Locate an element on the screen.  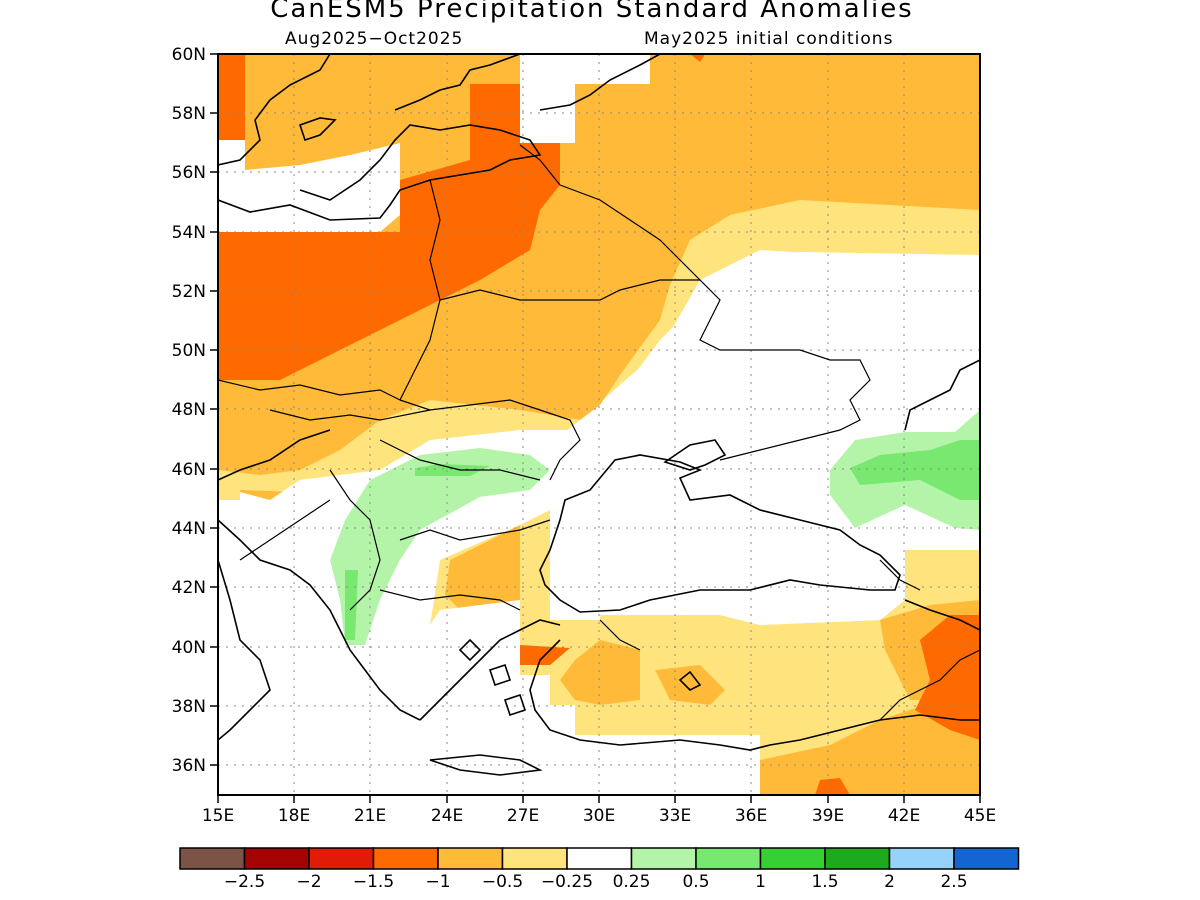
lat-tick-48n: 48N is located at coordinates (189, 410).